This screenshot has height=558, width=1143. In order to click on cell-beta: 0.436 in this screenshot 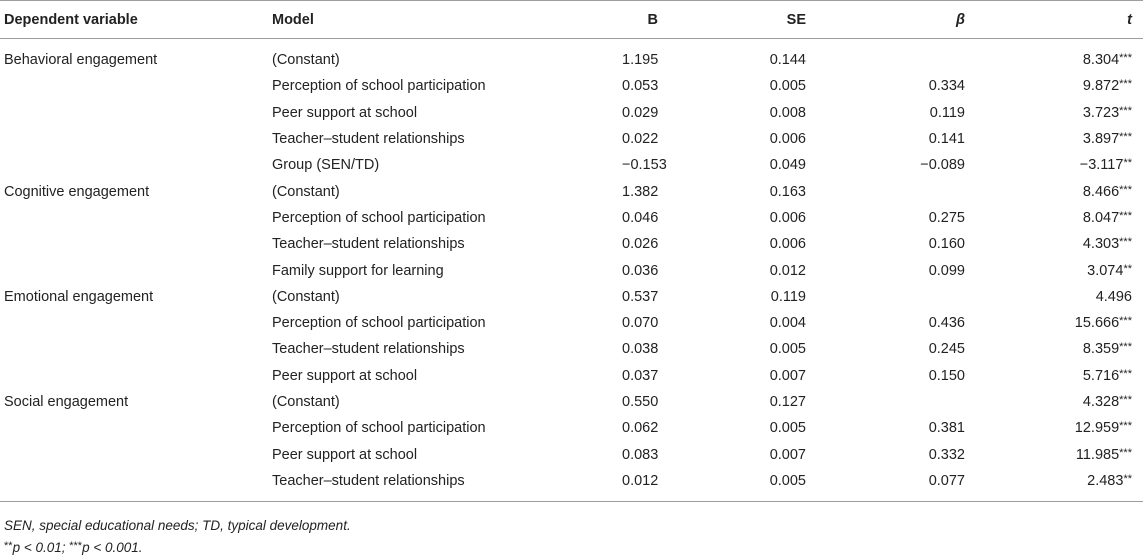, I will do `click(946, 323)`.